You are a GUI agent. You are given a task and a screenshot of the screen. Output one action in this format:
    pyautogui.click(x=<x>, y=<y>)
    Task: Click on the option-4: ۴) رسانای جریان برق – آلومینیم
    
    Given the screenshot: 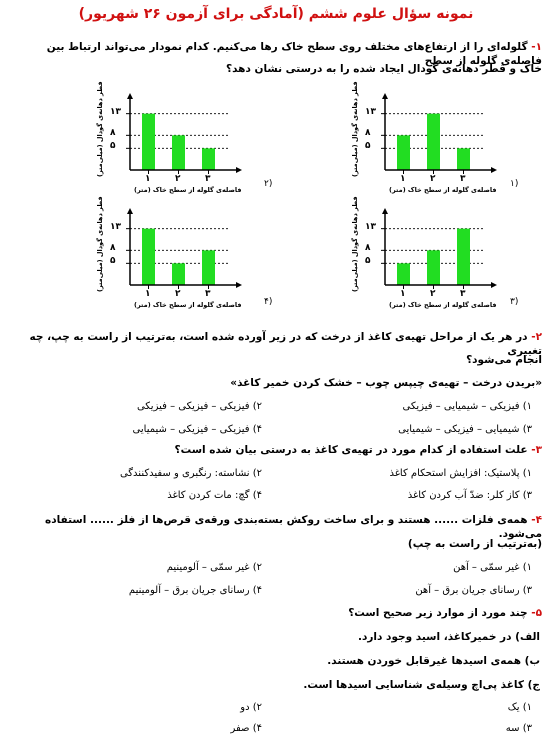 What is the action you would take?
    pyautogui.click(x=195, y=590)
    